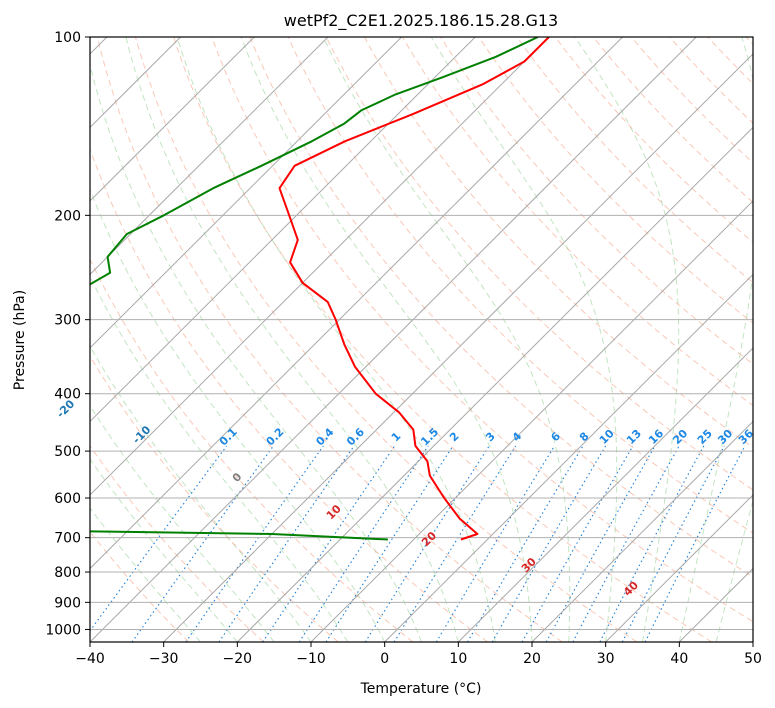 This screenshot has width=775, height=708. What do you see at coordinates (67, 334) in the screenshot?
I see `y-axis: 100 200 300 400 500 600 700 800 900 1000` at bounding box center [67, 334].